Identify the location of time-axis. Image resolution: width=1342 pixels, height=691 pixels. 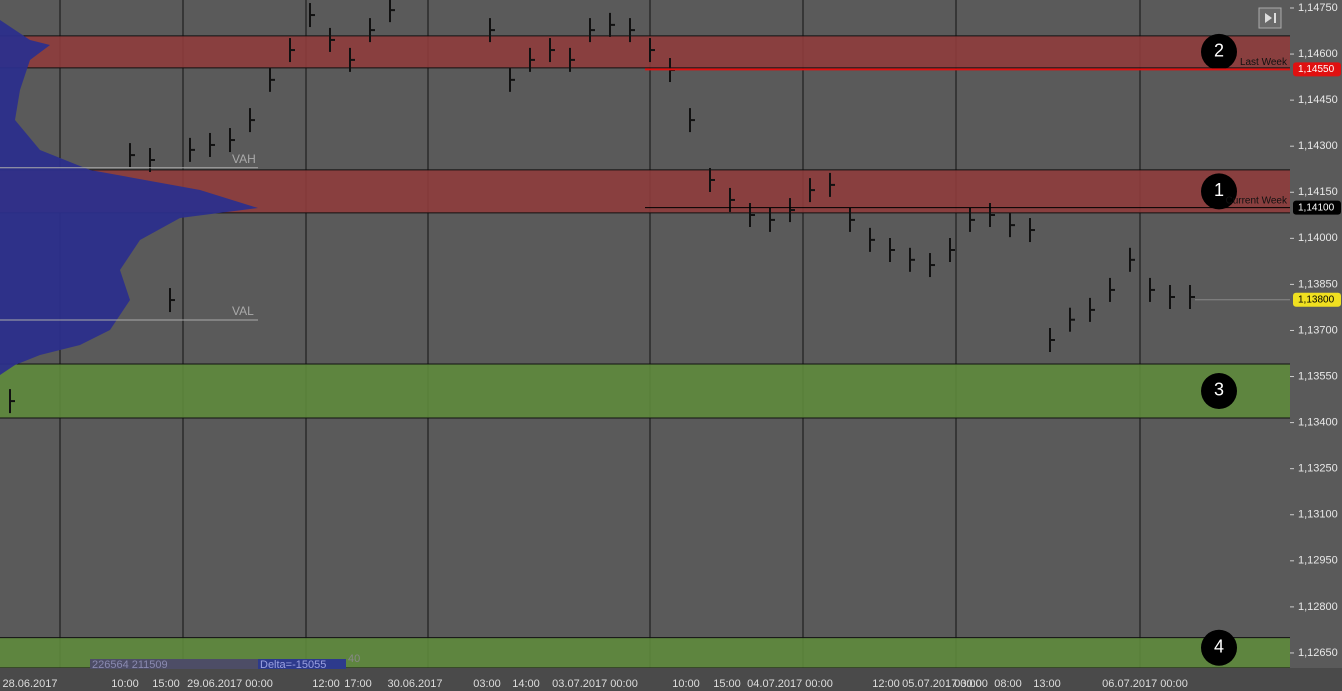
(671, 679).